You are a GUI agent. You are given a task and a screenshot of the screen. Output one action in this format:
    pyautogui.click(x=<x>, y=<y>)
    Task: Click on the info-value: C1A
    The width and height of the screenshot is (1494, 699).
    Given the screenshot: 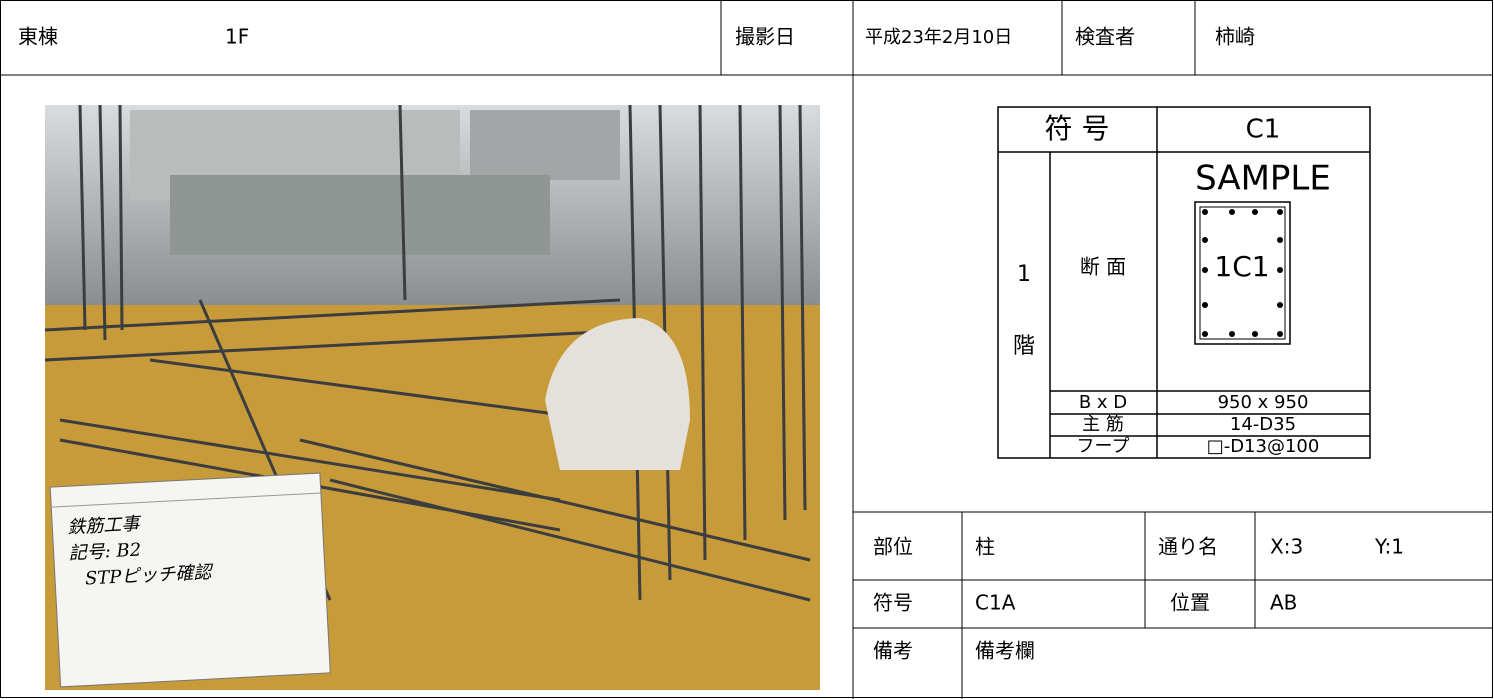 What is the action you would take?
    pyautogui.click(x=995, y=603)
    